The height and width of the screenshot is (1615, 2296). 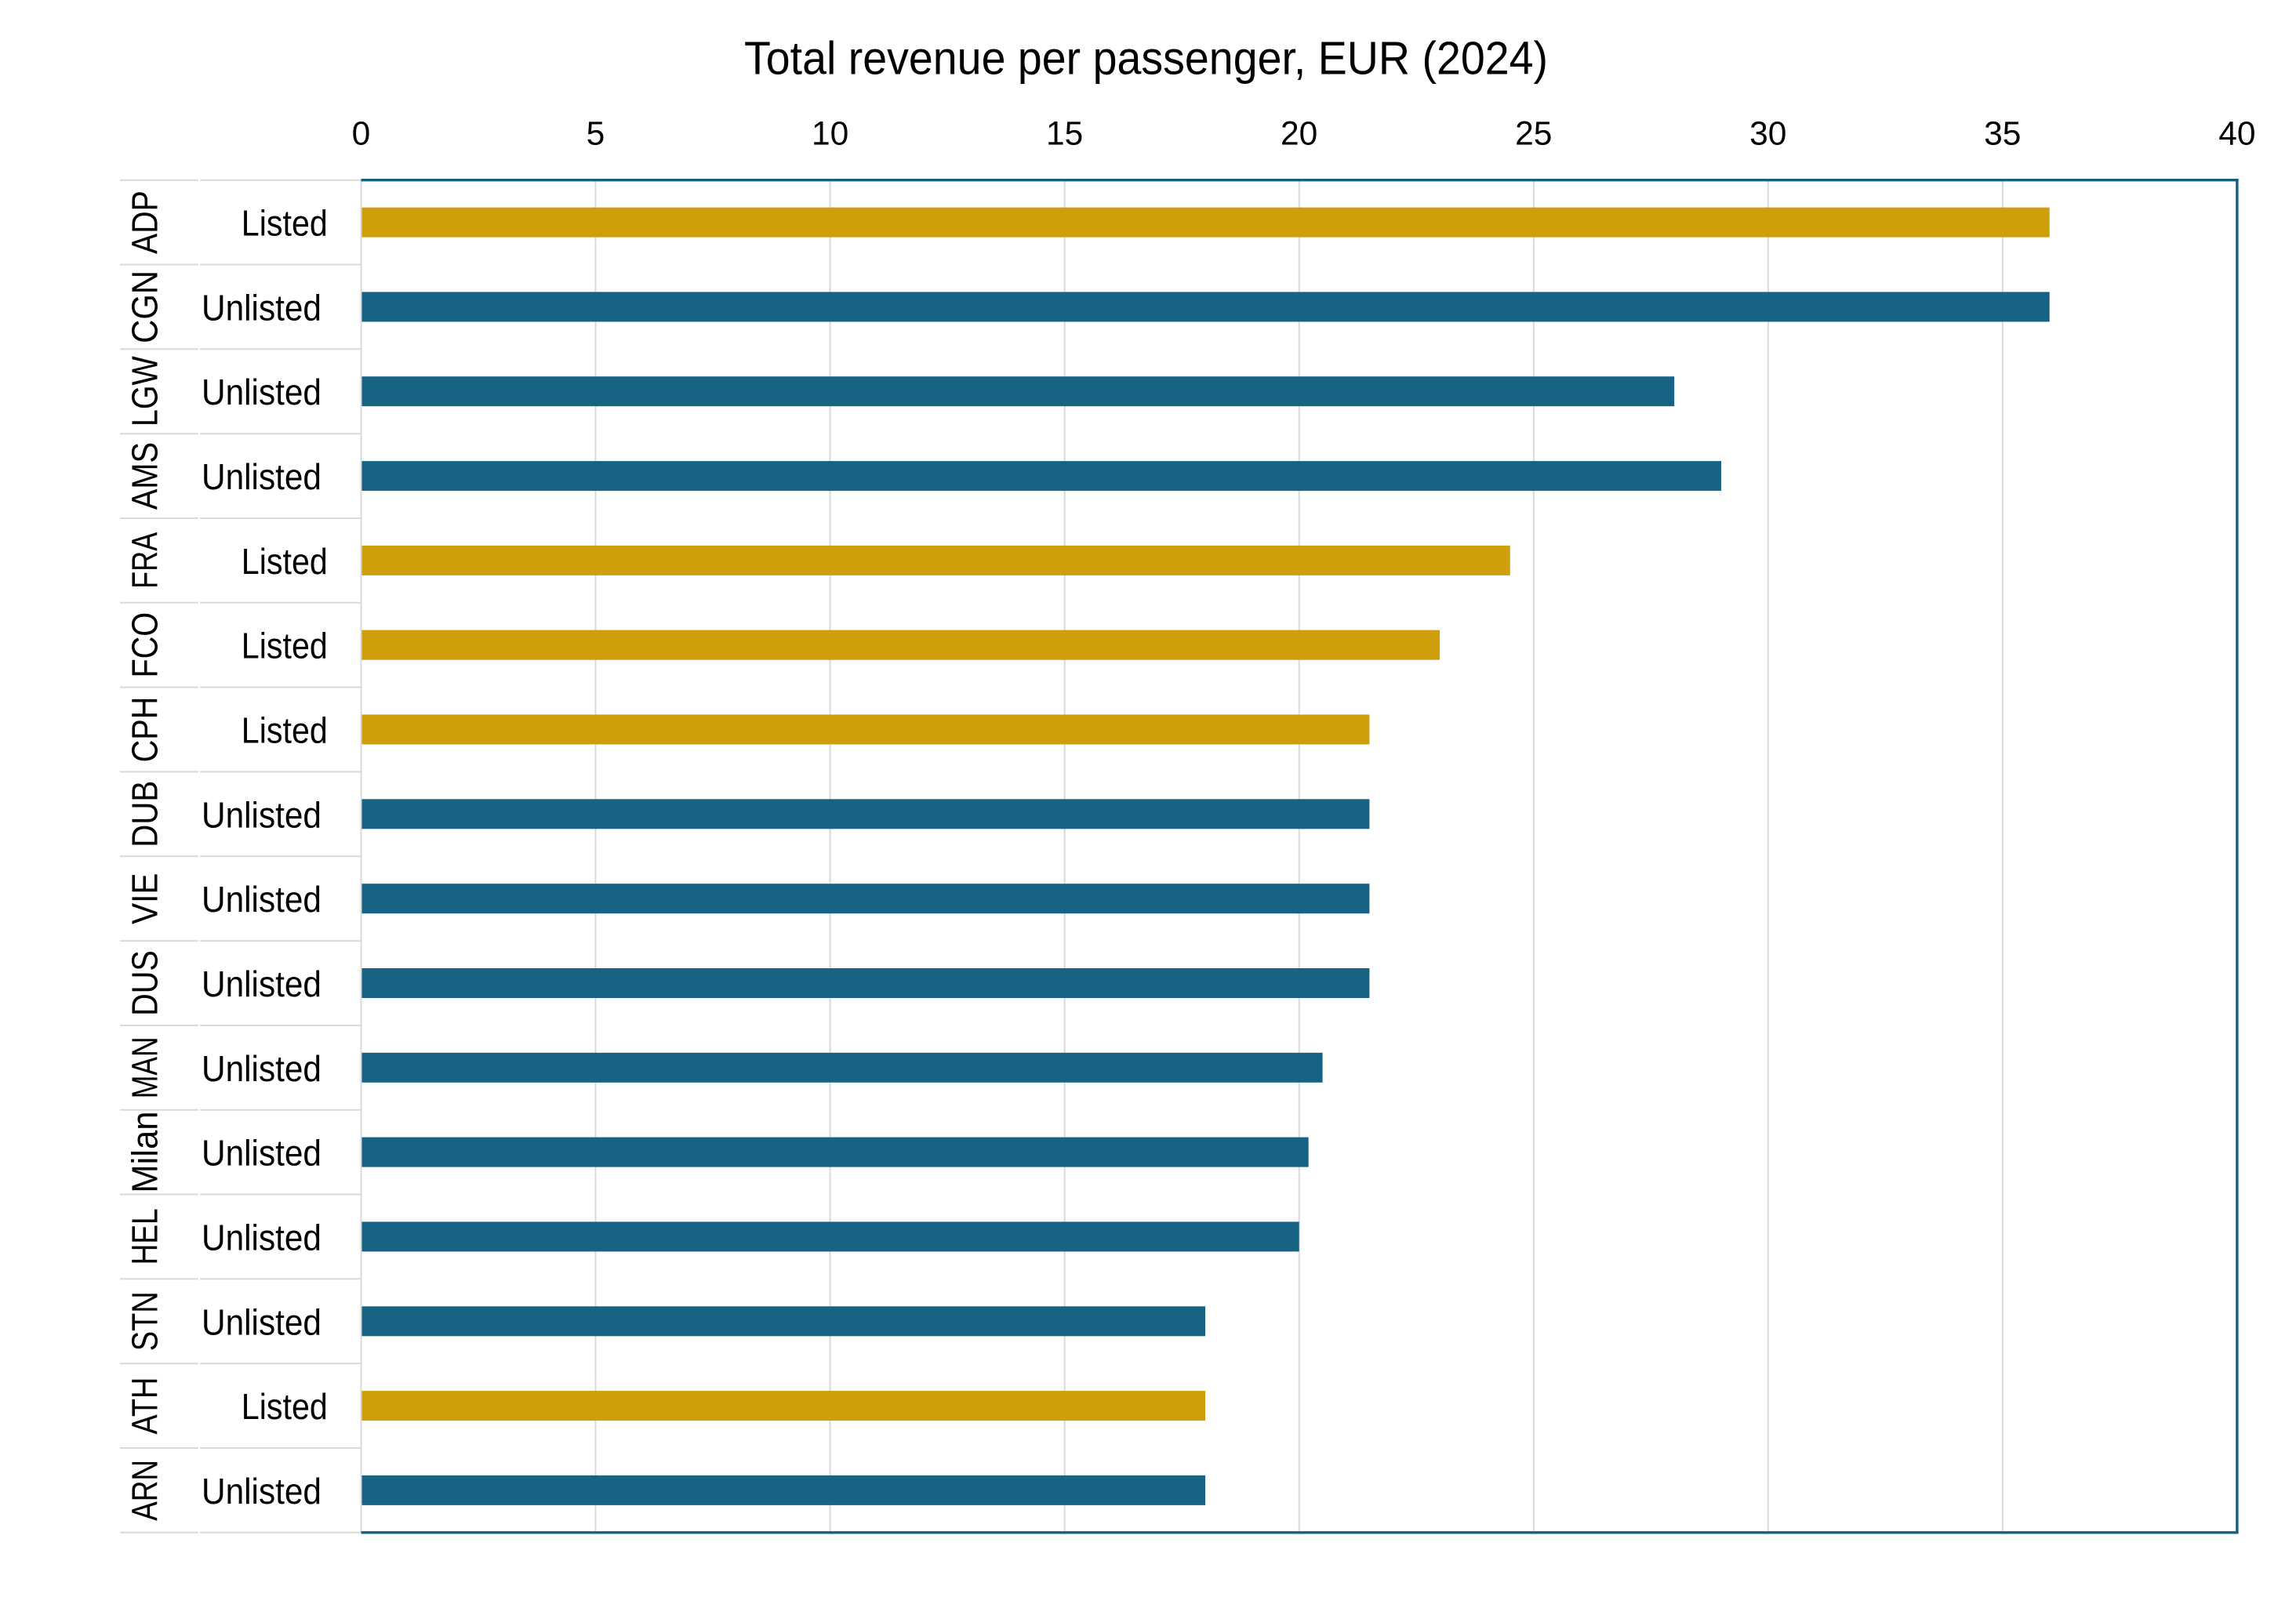 I want to click on svg-text: AMS, so click(x=144, y=476).